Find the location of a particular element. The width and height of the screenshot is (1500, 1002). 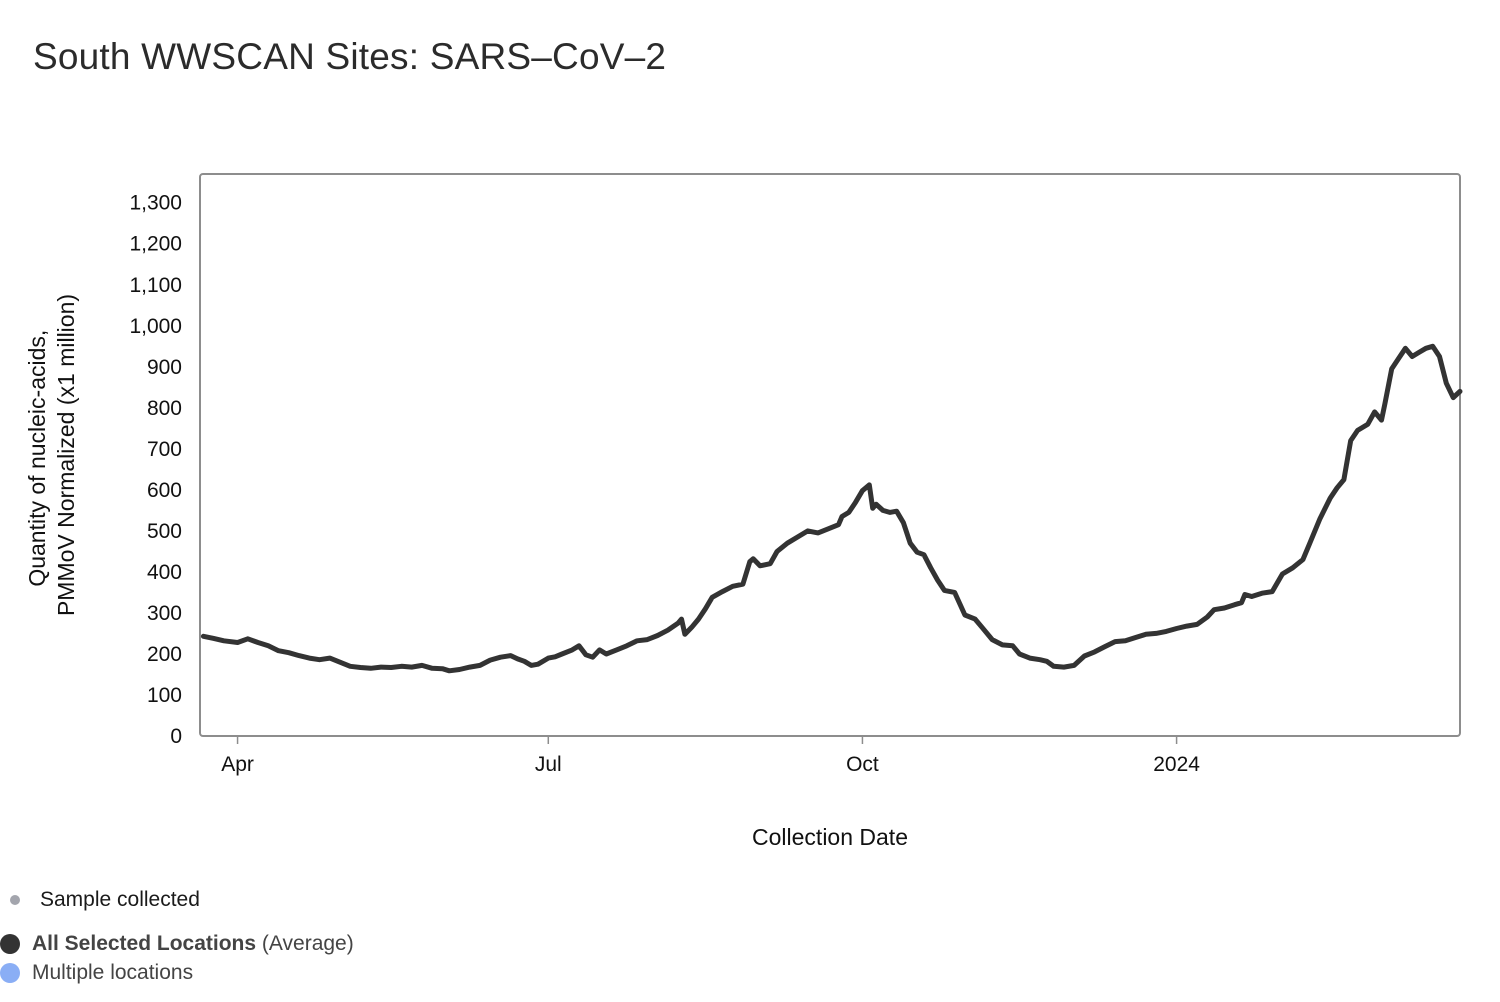

y-tick-label: 1,300 is located at coordinates (155, 203).